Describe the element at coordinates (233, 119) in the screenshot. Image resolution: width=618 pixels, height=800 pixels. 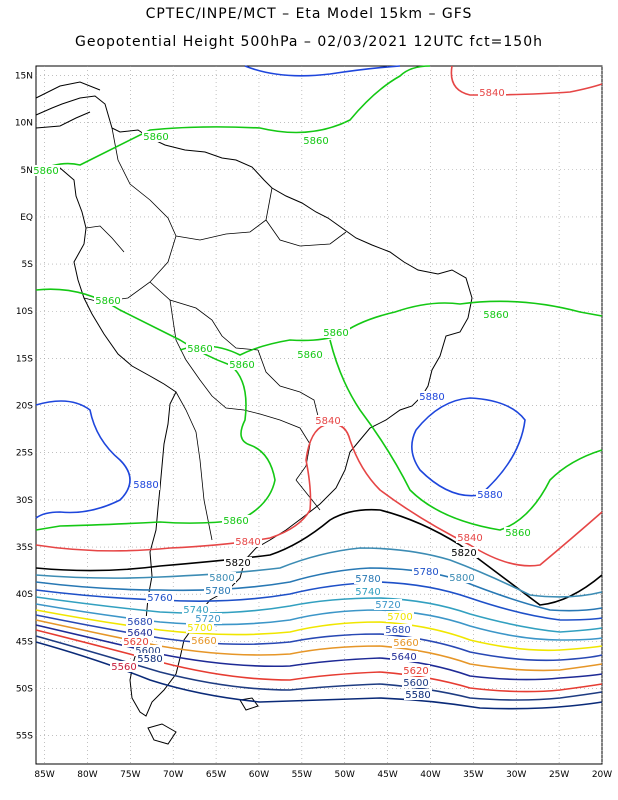
I see `contour-5860-north` at that location.